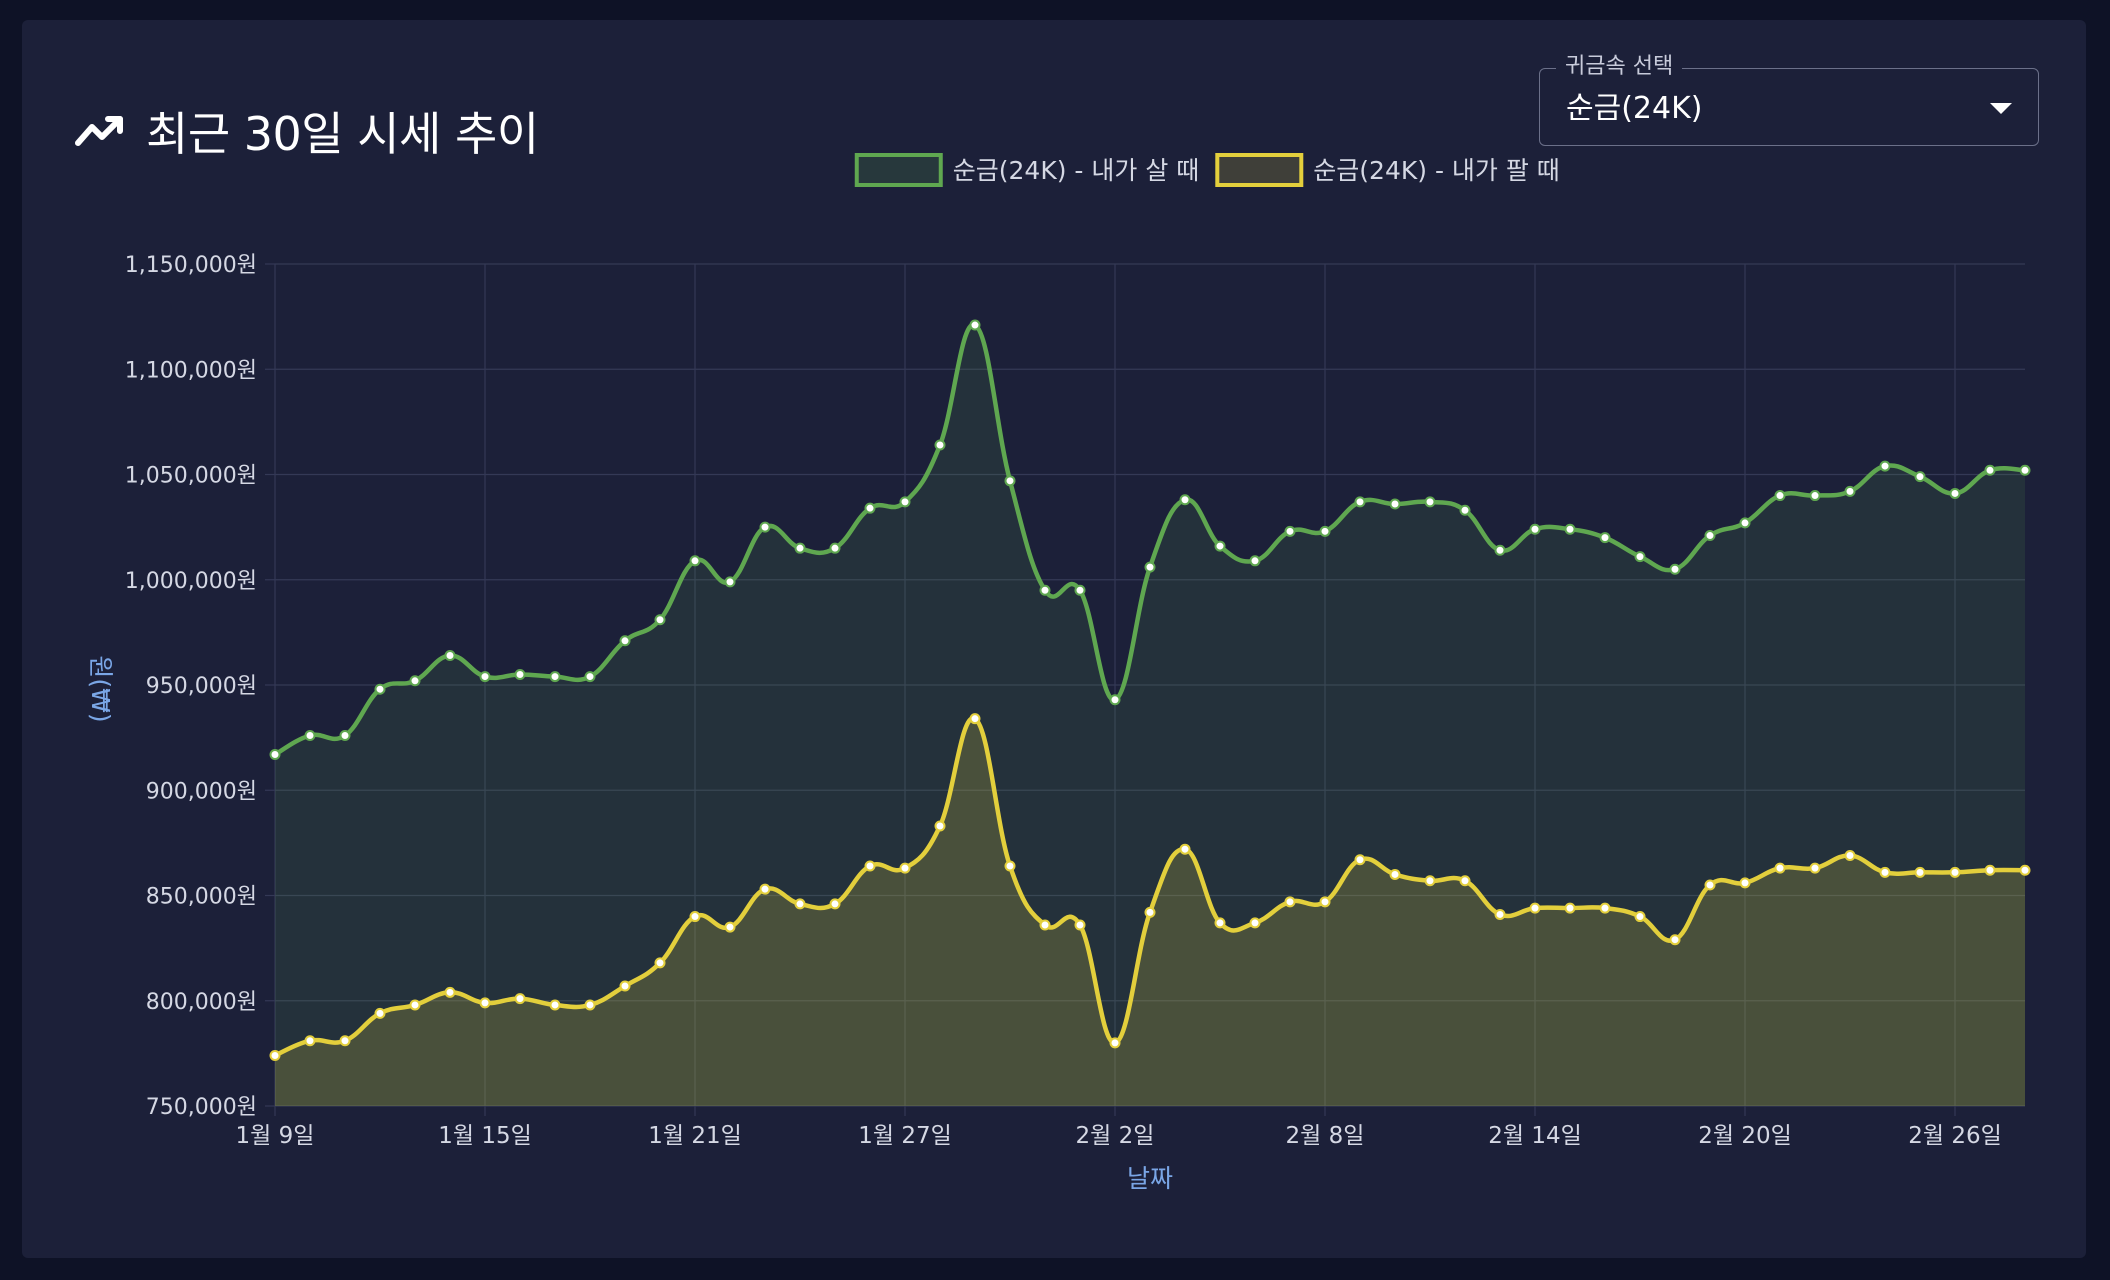 The width and height of the screenshot is (2110, 1280). Describe the element at coordinates (1076, 170) in the screenshot. I see `legend-label-1: 순금(24K) - 내가 살 때` at that location.